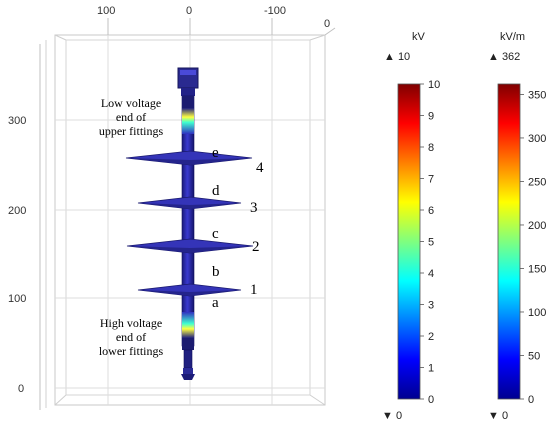 The height and width of the screenshot is (430, 550). I want to click on colorbar-tick-label: 50, so click(534, 356).